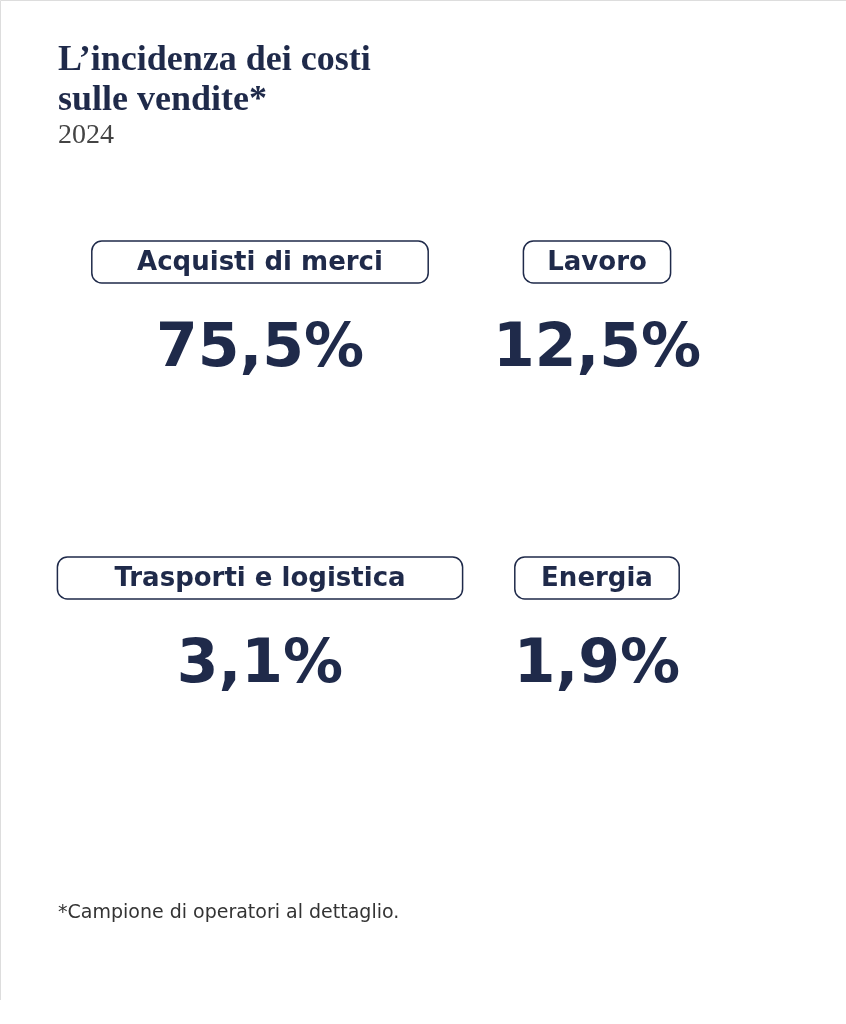 The width and height of the screenshot is (846, 1024). Describe the element at coordinates (260, 577) in the screenshot. I see `category-label: Trasporti e logistica` at that location.